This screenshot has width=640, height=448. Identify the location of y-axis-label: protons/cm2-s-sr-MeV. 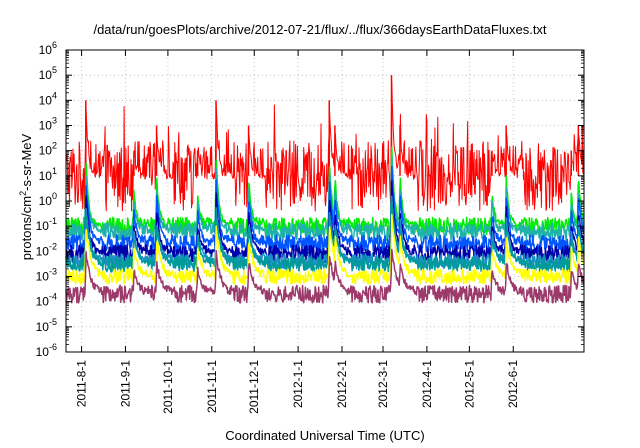
(26, 197).